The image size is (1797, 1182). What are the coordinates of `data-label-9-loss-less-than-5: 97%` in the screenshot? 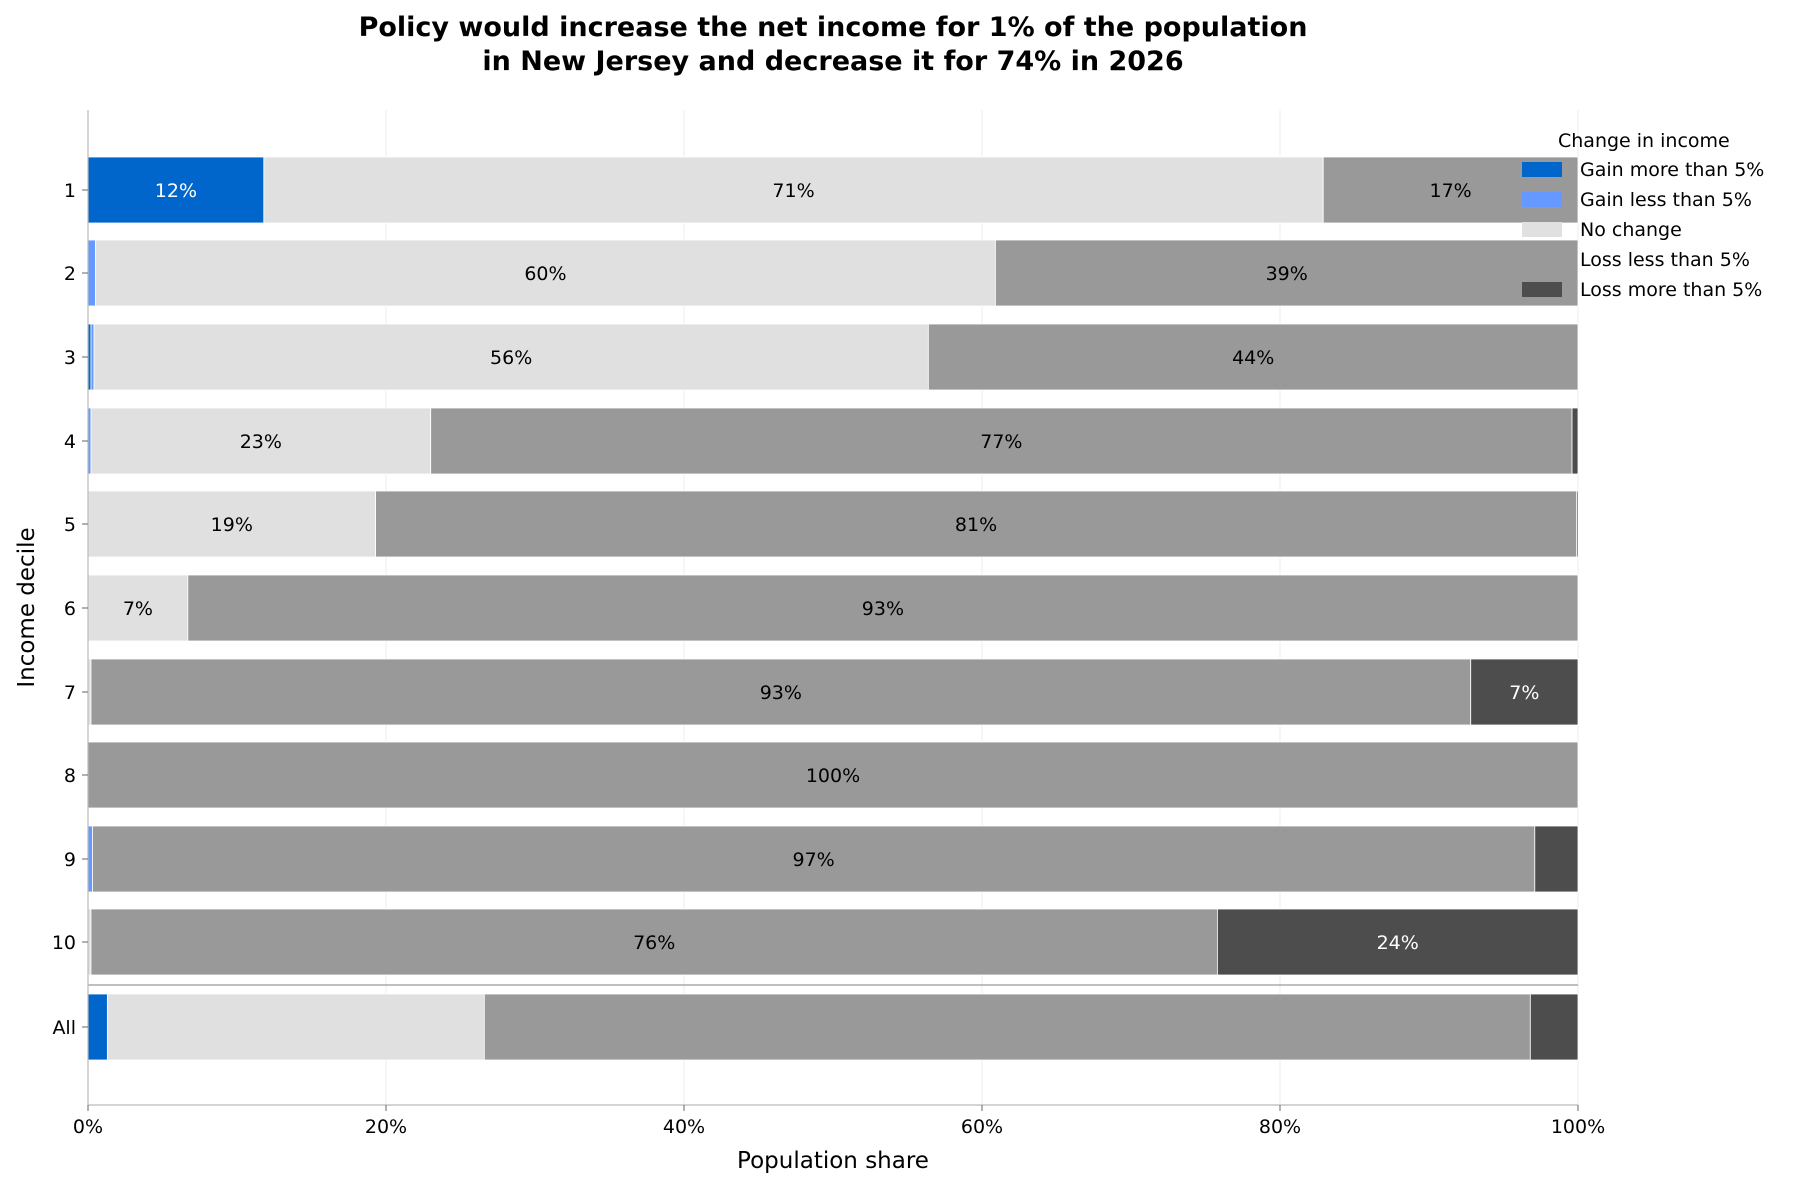 It's located at (814, 860).